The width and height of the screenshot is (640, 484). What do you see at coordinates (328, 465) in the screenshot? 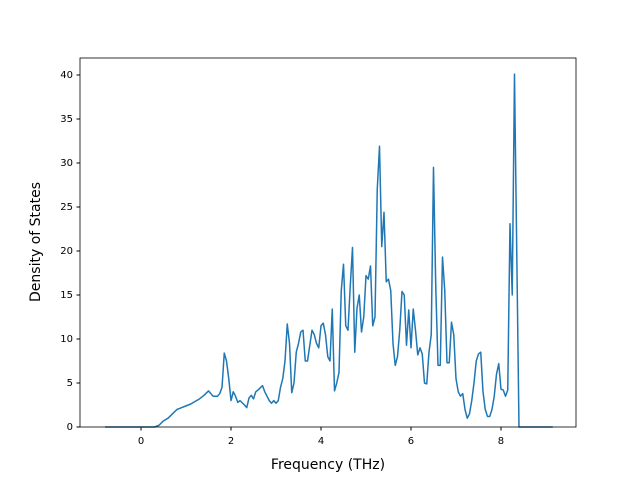
I see `x-axis-label: Frequency (THz)` at bounding box center [328, 465].